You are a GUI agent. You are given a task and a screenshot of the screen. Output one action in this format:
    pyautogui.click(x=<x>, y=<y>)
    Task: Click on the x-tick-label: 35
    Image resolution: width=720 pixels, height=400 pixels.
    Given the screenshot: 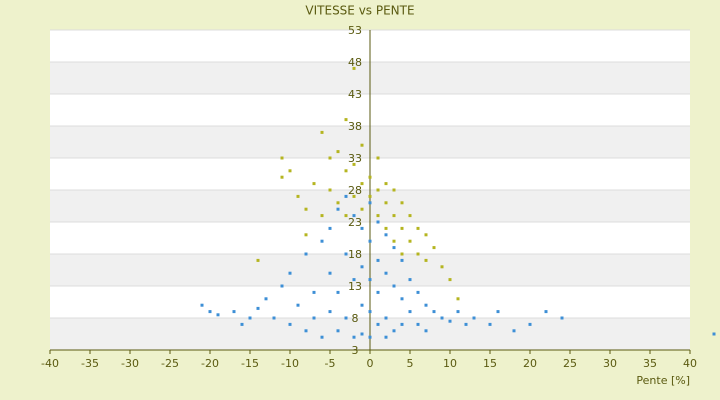 What is the action you would take?
    pyautogui.click(x=650, y=363)
    